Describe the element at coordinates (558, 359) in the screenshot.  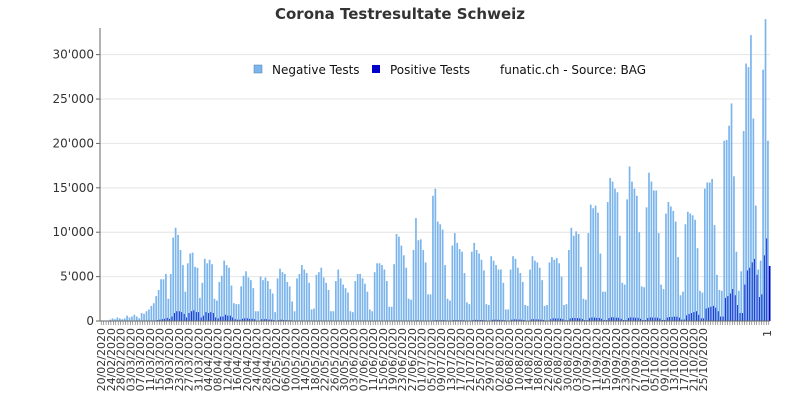
I see `x-tick-label: 26/08/2020` at that location.